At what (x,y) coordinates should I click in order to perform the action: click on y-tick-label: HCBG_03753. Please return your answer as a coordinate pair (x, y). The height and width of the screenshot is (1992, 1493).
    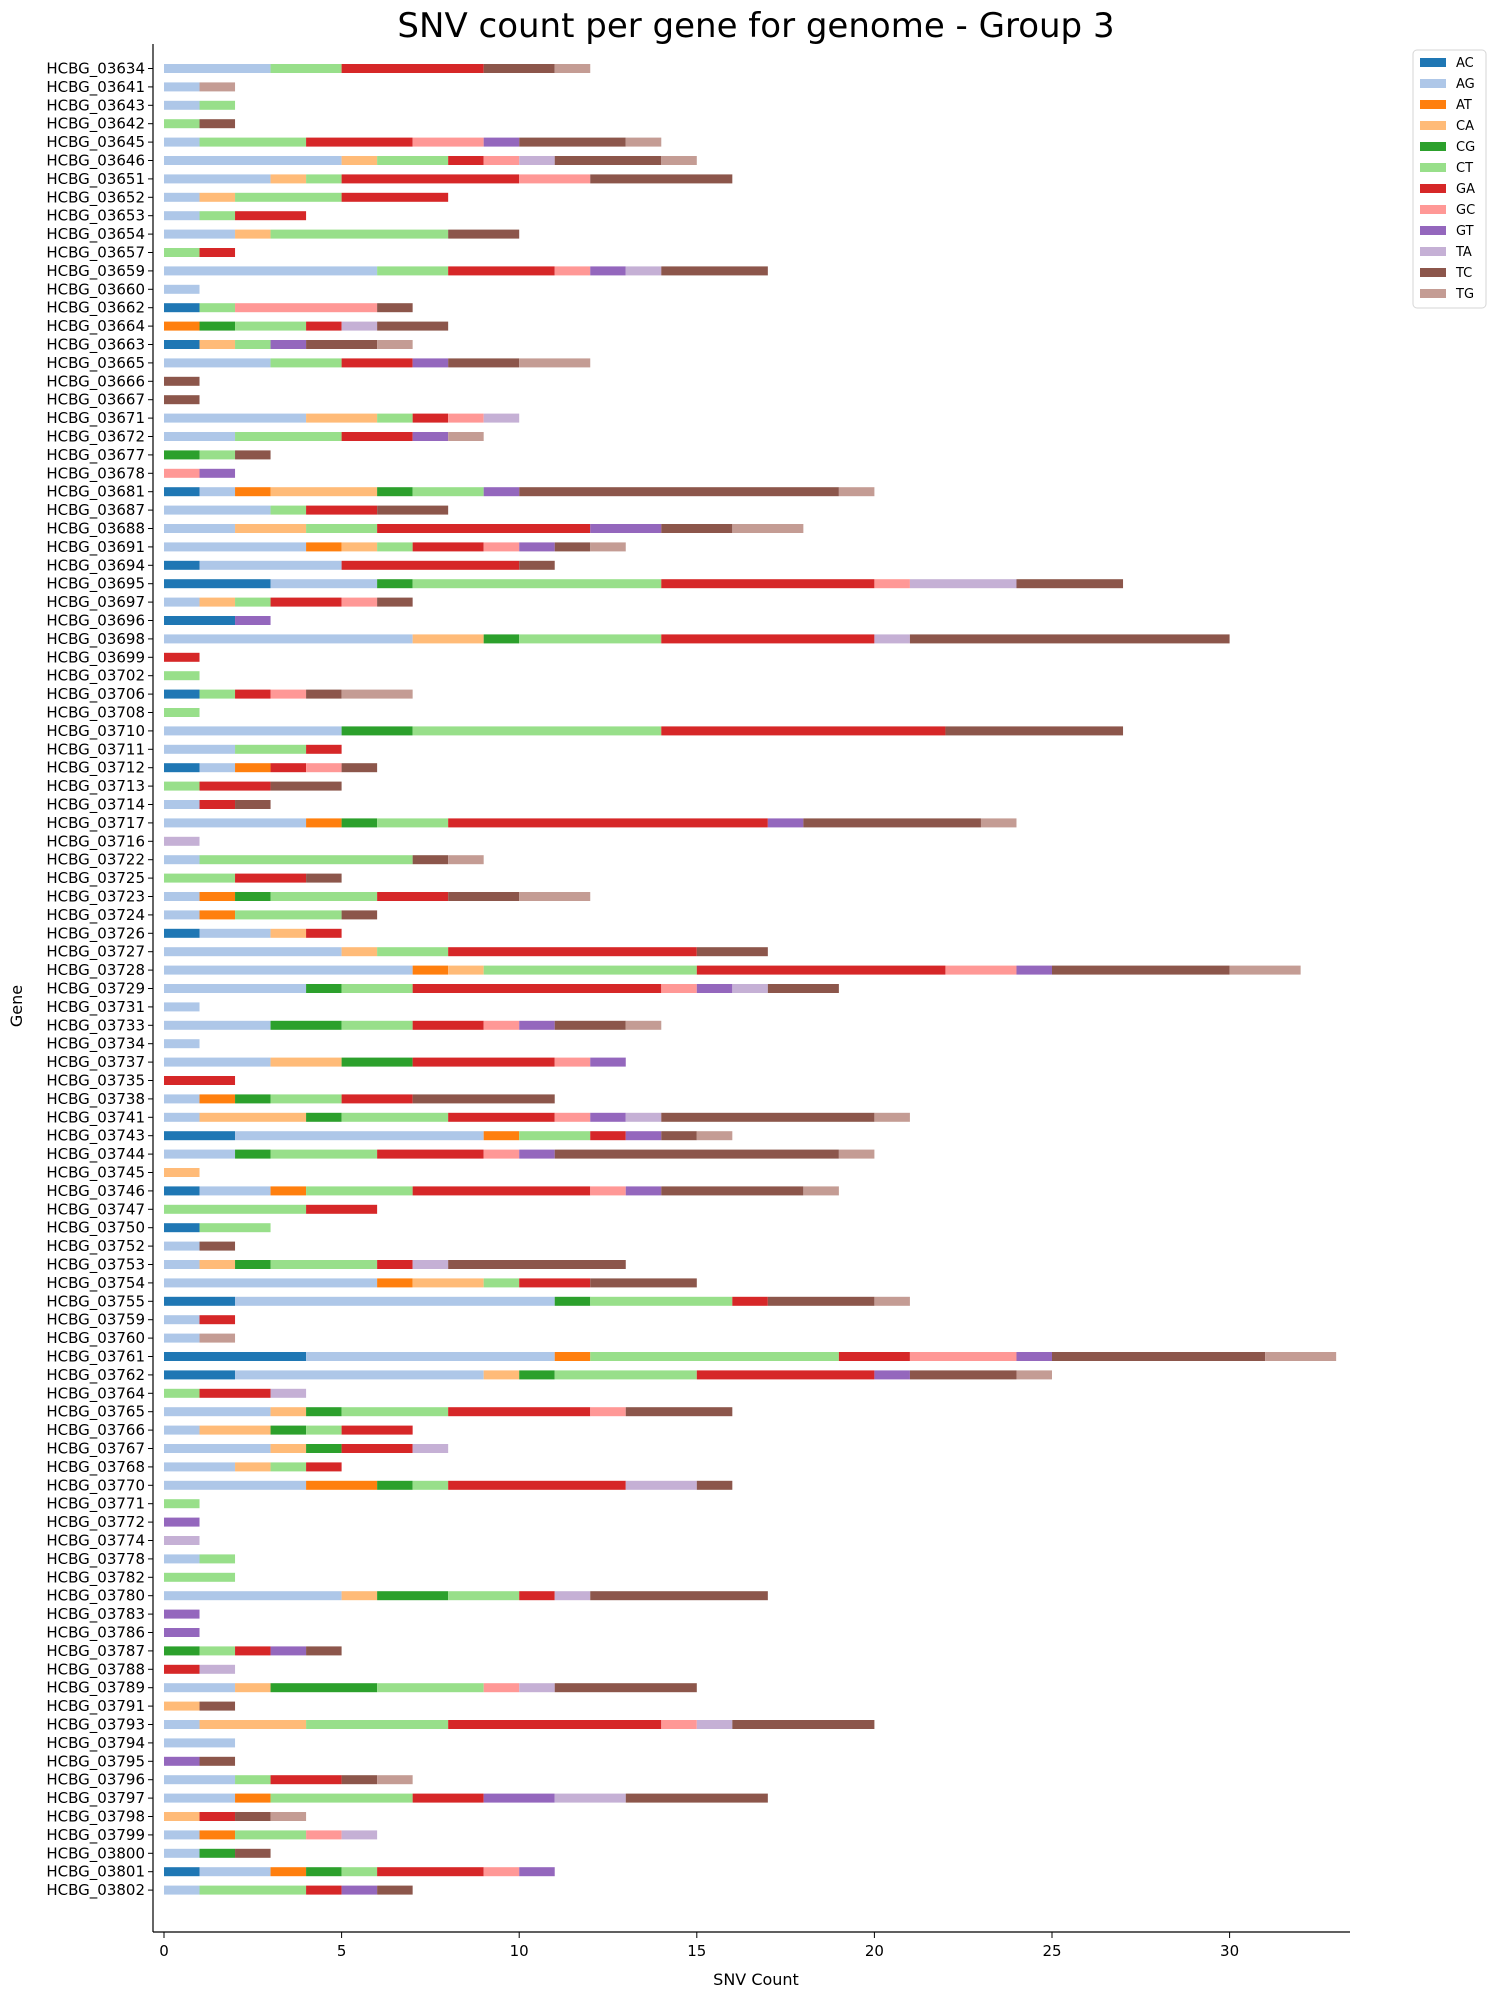
    Looking at the image, I should click on (95, 1265).